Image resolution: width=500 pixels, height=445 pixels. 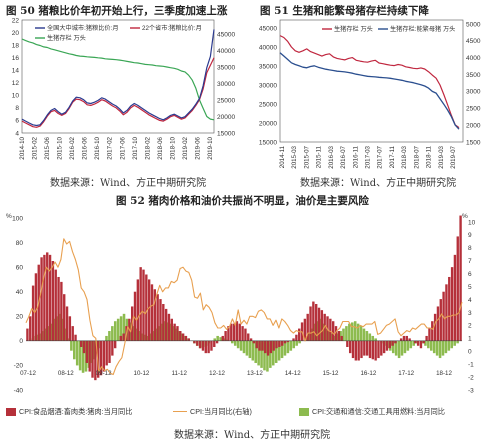 I want to click on fig52-left-axis-tick-7: -40, so click(x=19, y=390).